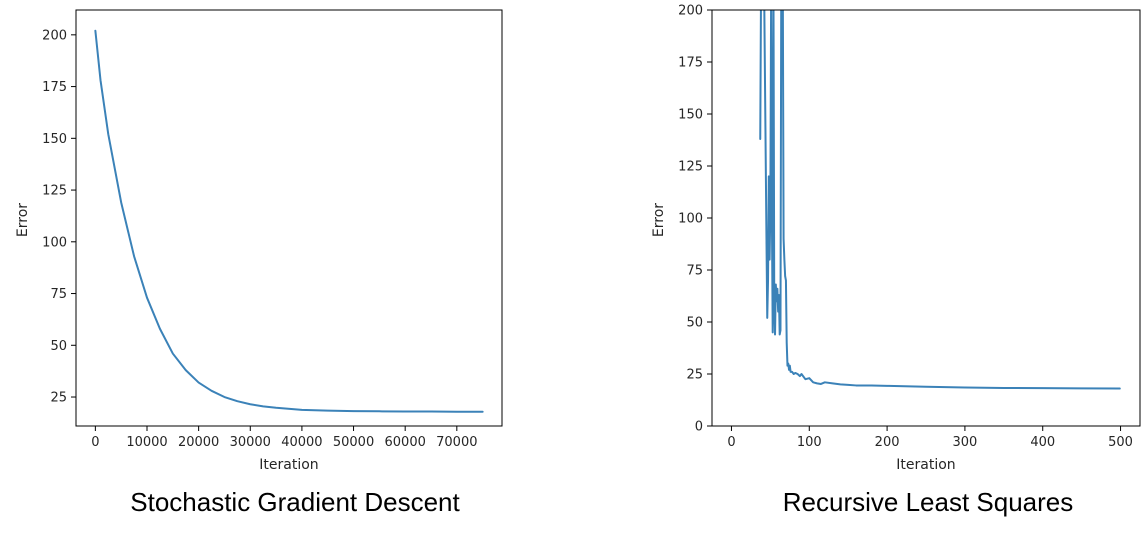 The height and width of the screenshot is (559, 1145). Describe the element at coordinates (146, 442) in the screenshot. I see `sgd-x-tick-label: 10000` at that location.